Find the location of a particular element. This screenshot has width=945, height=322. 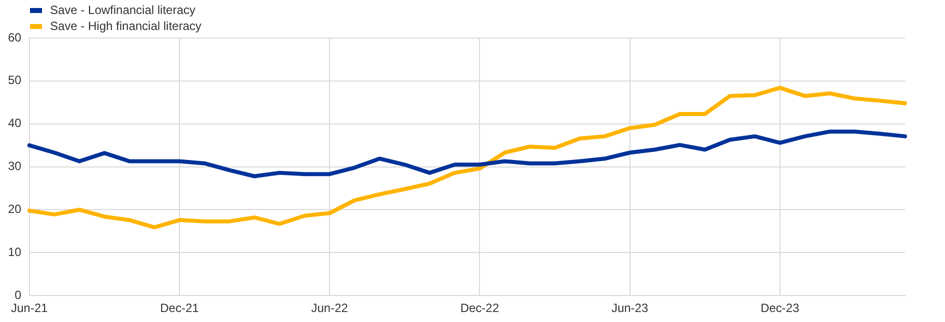

x-tick-label: Jun-21 is located at coordinates (29, 308).